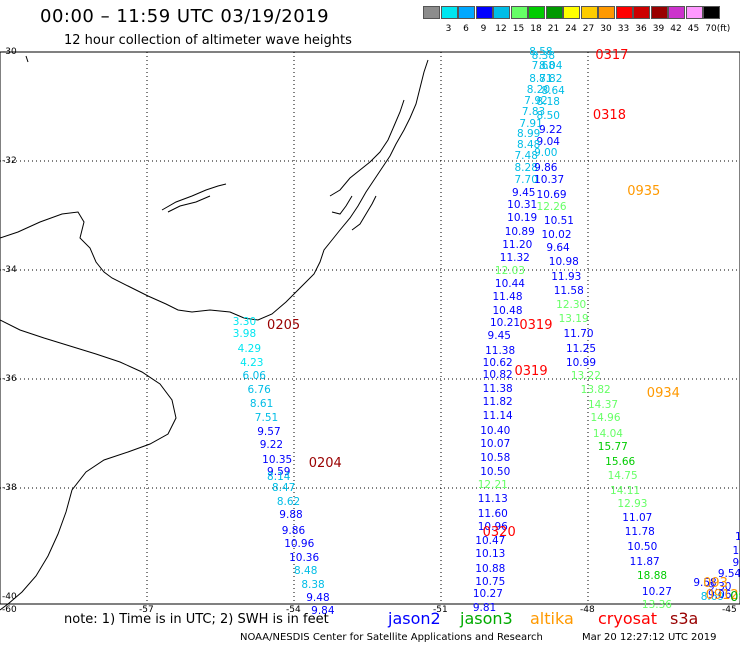  Describe the element at coordinates (507, 297) in the screenshot. I see `wave-height-label: 11.48` at that location.